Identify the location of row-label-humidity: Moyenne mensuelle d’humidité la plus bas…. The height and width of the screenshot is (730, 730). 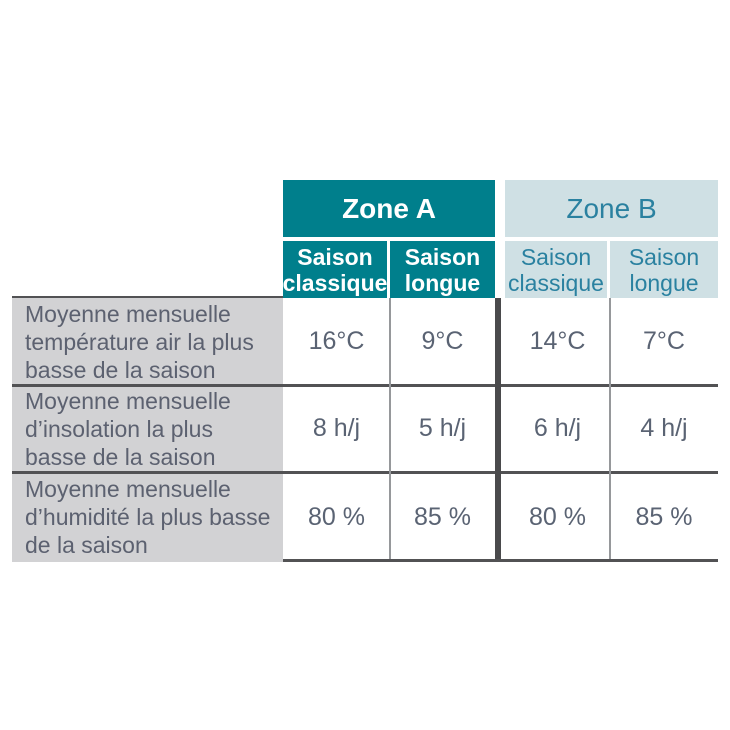
(147, 517).